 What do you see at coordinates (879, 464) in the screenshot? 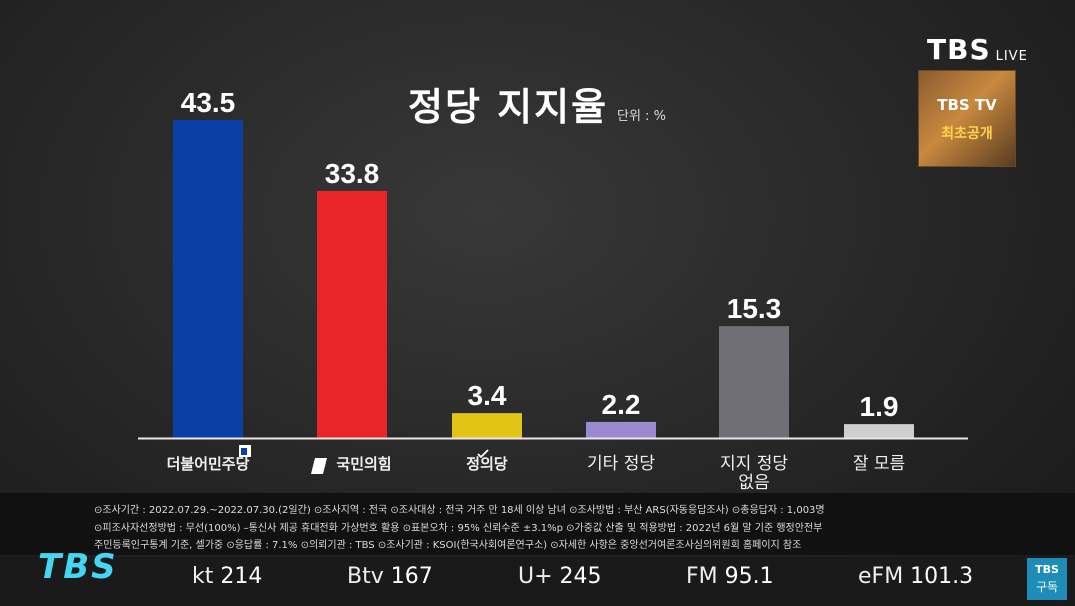
I see `category-label: 잘 모름` at bounding box center [879, 464].